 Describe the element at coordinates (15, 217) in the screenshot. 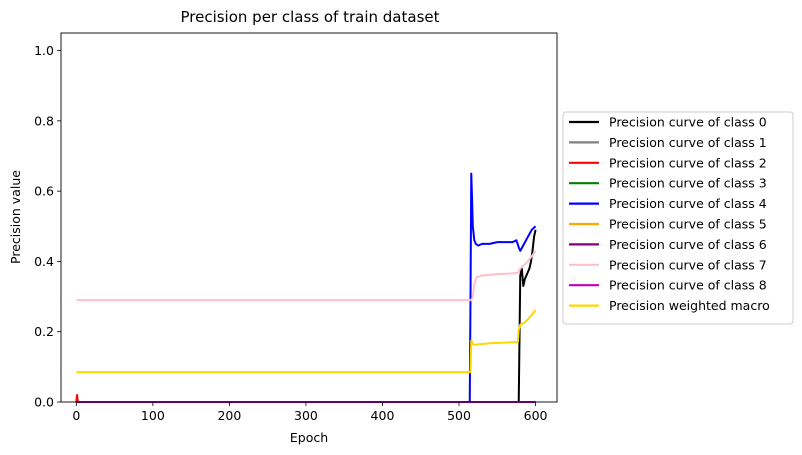

I see `y-axis-label: Precision value` at that location.